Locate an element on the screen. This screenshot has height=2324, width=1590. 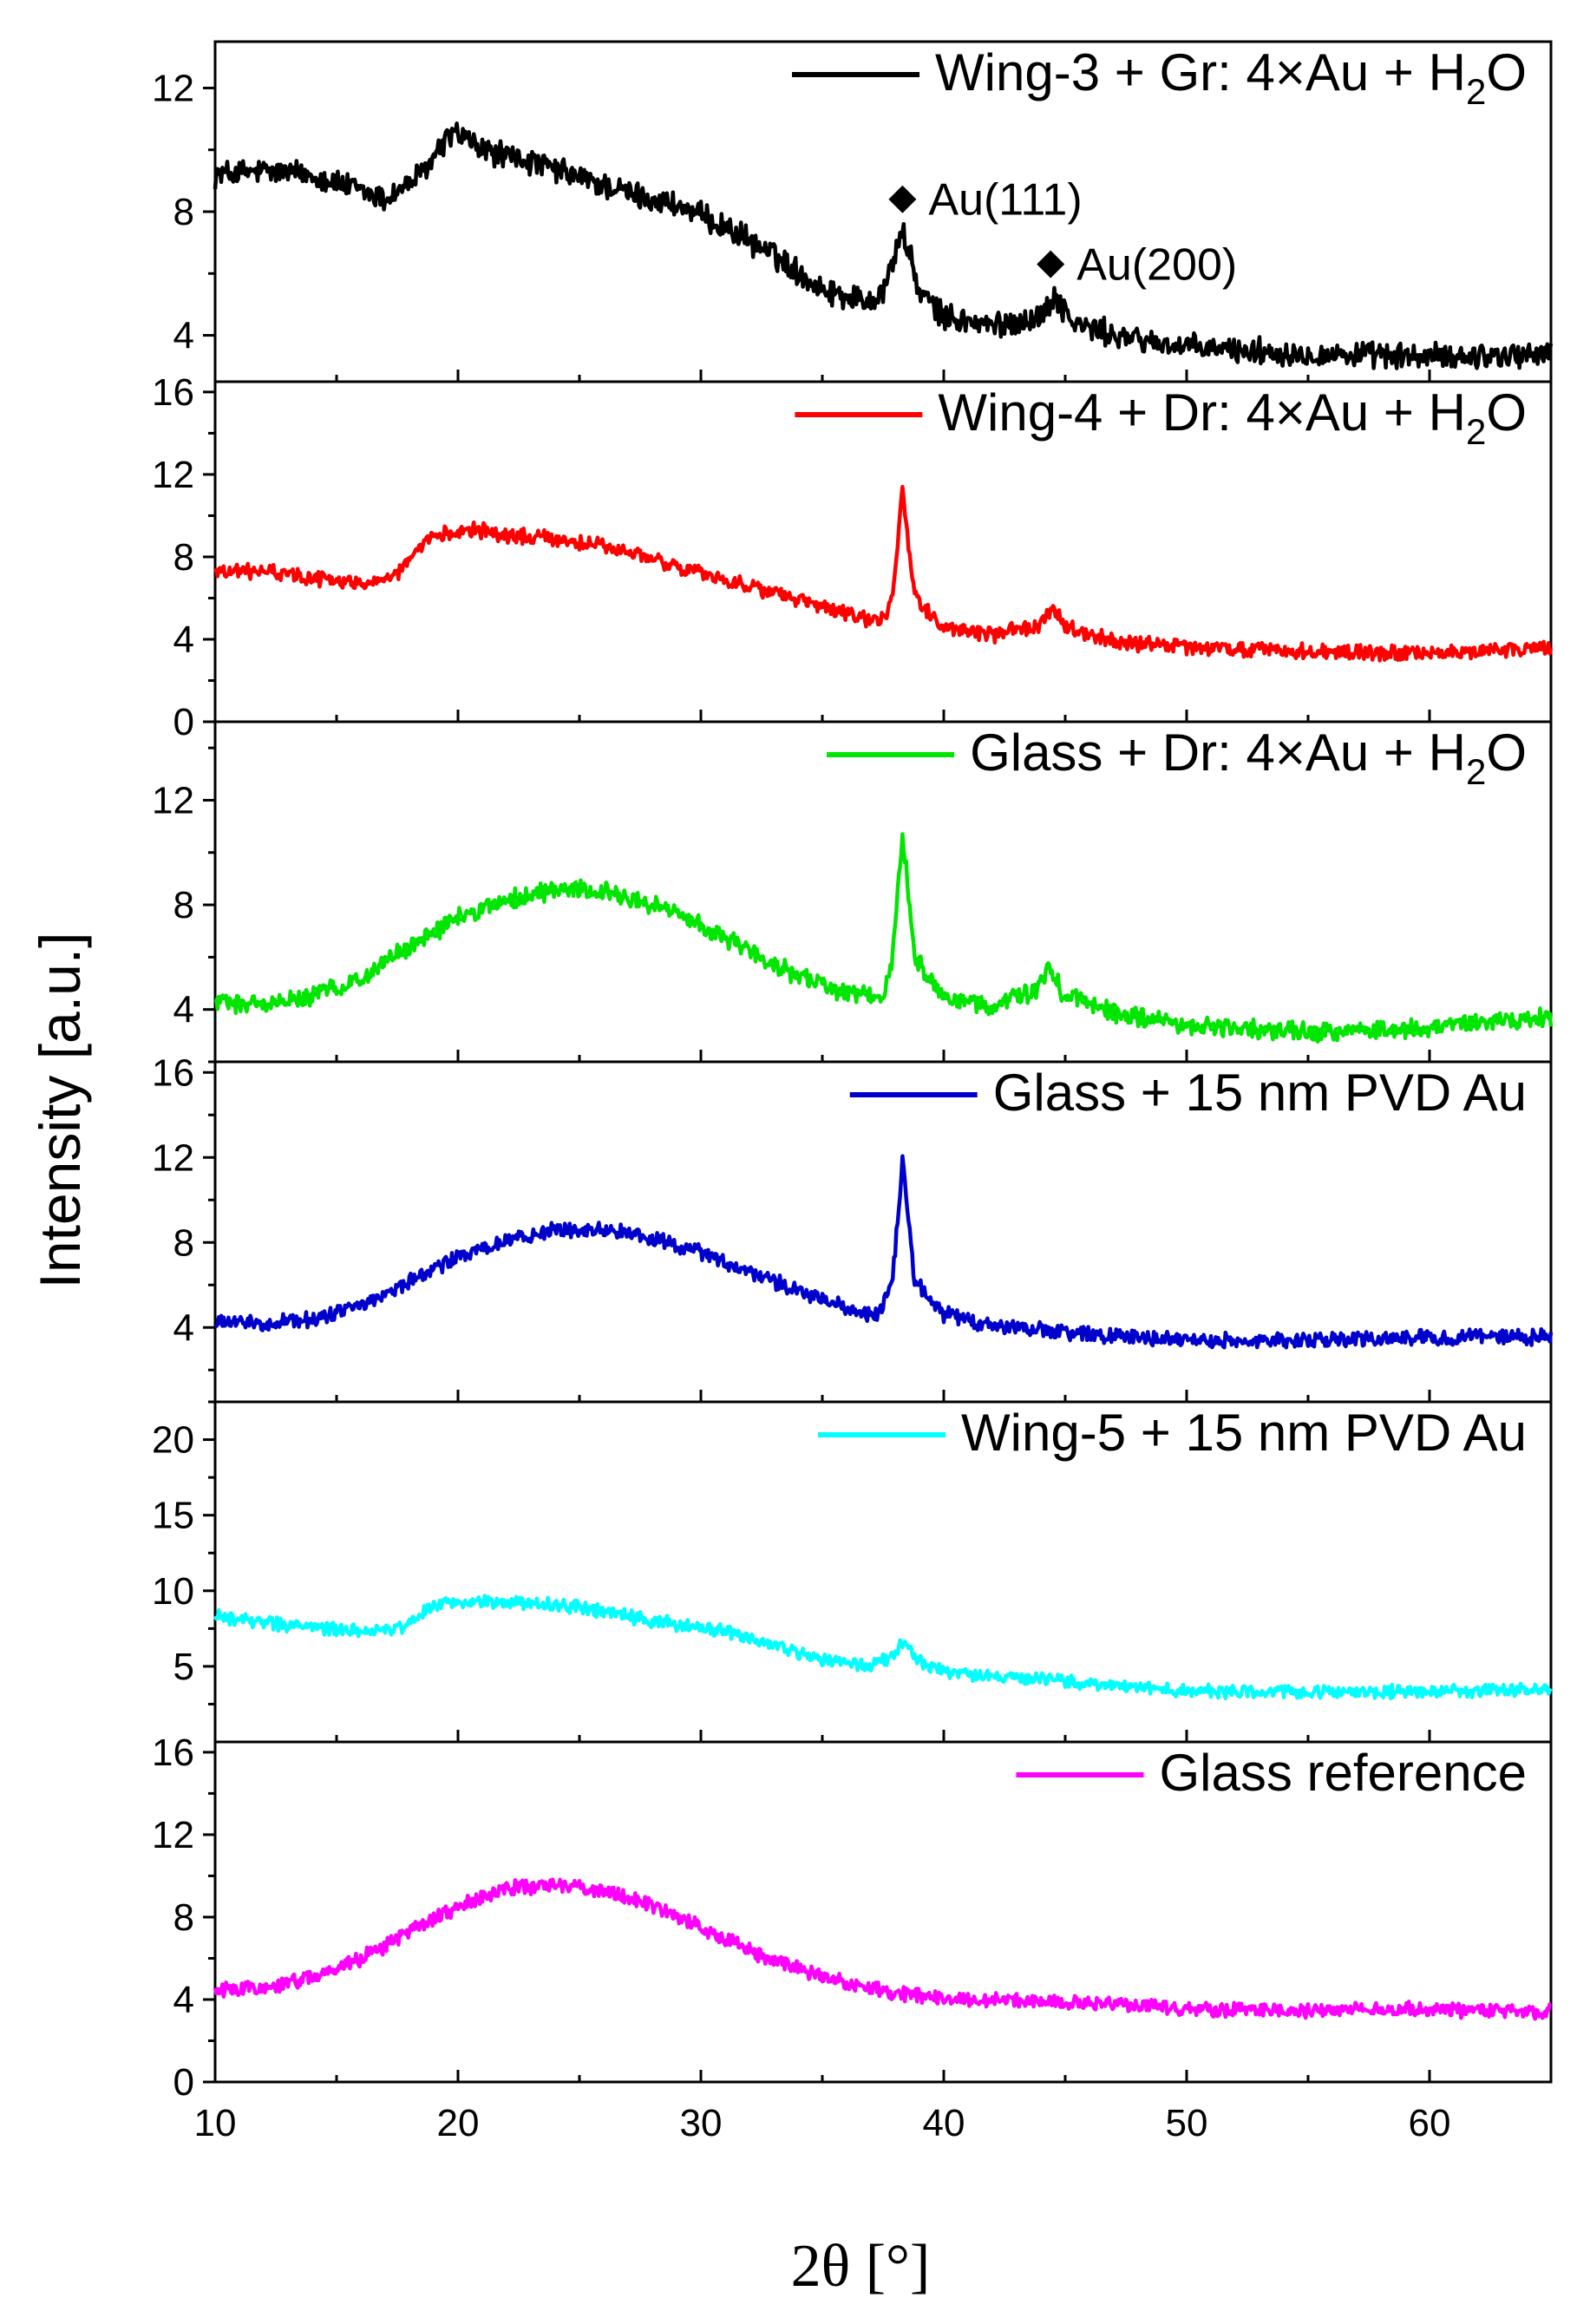
legend-text: Glass + 15 nm PVD Au is located at coordinates (1260, 1093).